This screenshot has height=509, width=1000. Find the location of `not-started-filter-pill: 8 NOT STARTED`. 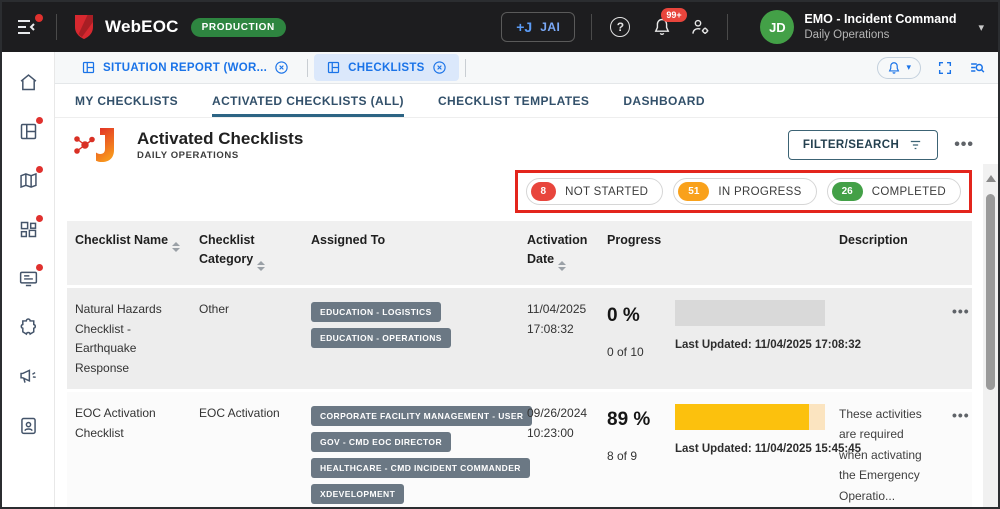

not-started-filter-pill: 8 NOT STARTED is located at coordinates (594, 191).